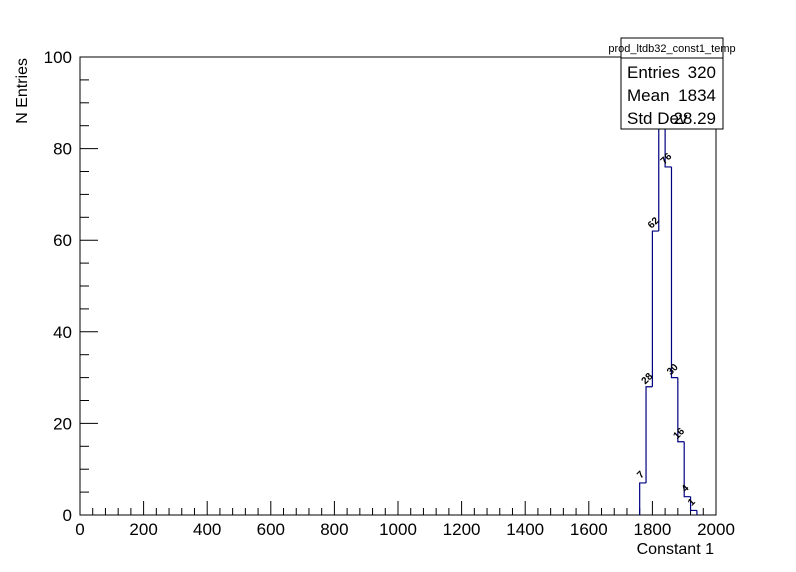  What do you see at coordinates (675, 549) in the screenshot?
I see `x-axis-title: Constant 1` at bounding box center [675, 549].